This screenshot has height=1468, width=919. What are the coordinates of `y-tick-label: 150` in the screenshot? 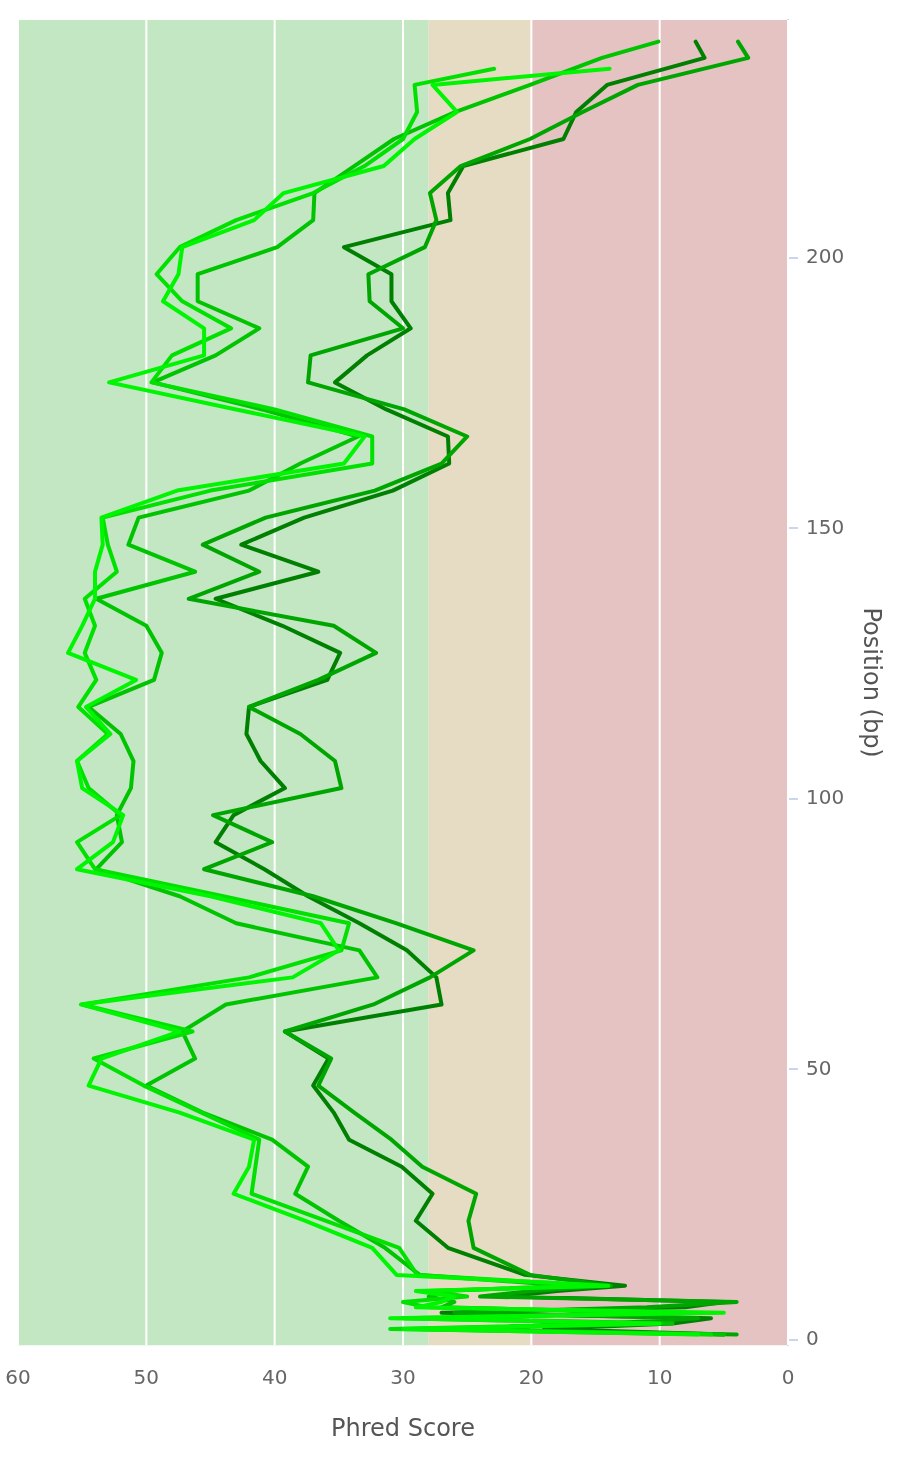 It's located at (825, 526).